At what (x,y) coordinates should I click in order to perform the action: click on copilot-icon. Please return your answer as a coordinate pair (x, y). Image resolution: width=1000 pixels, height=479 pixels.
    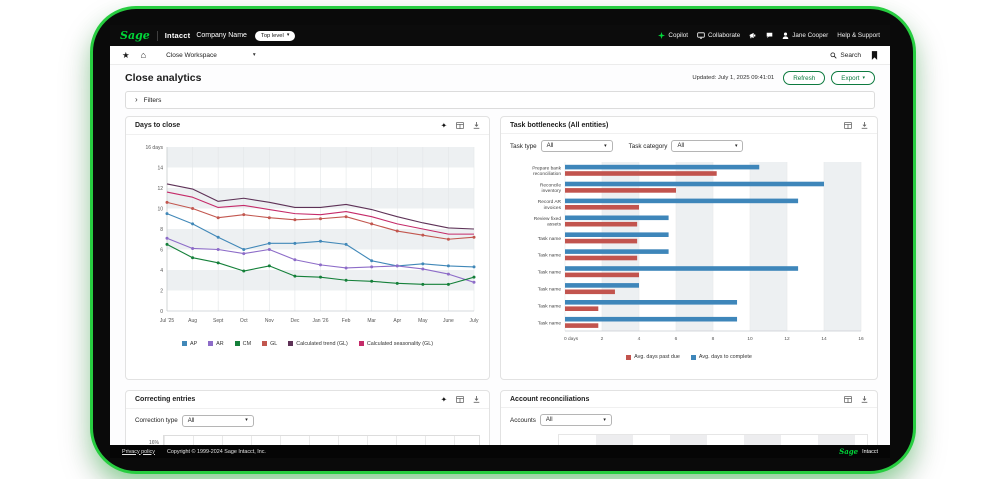
    Looking at the image, I should click on (662, 35).